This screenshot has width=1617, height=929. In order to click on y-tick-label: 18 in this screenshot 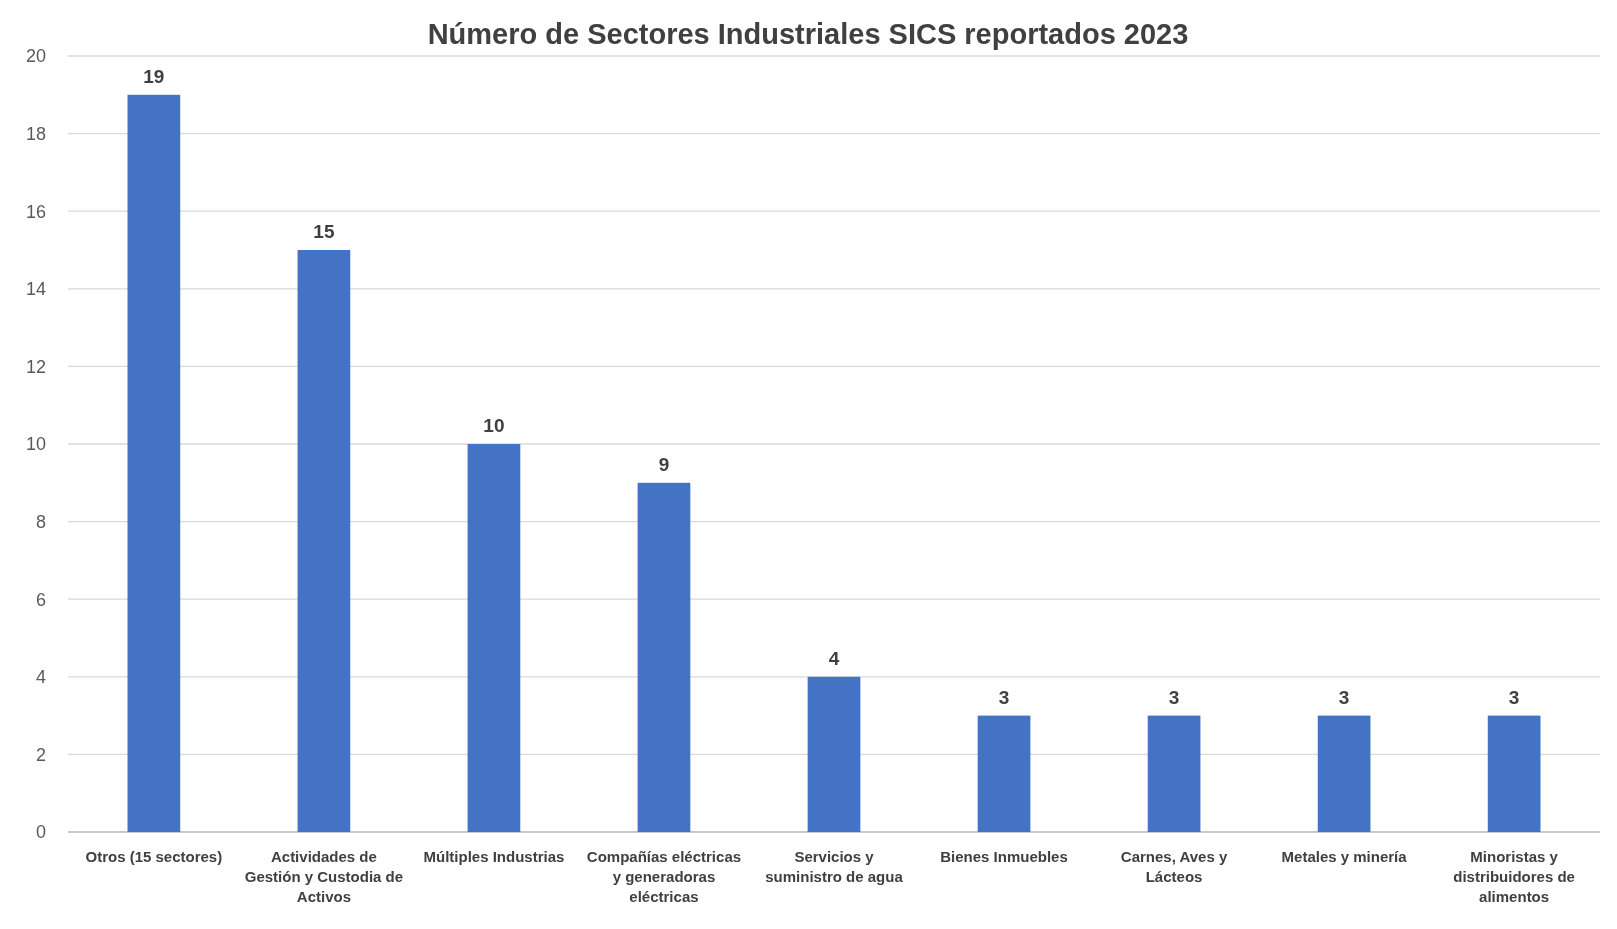, I will do `click(35, 133)`.